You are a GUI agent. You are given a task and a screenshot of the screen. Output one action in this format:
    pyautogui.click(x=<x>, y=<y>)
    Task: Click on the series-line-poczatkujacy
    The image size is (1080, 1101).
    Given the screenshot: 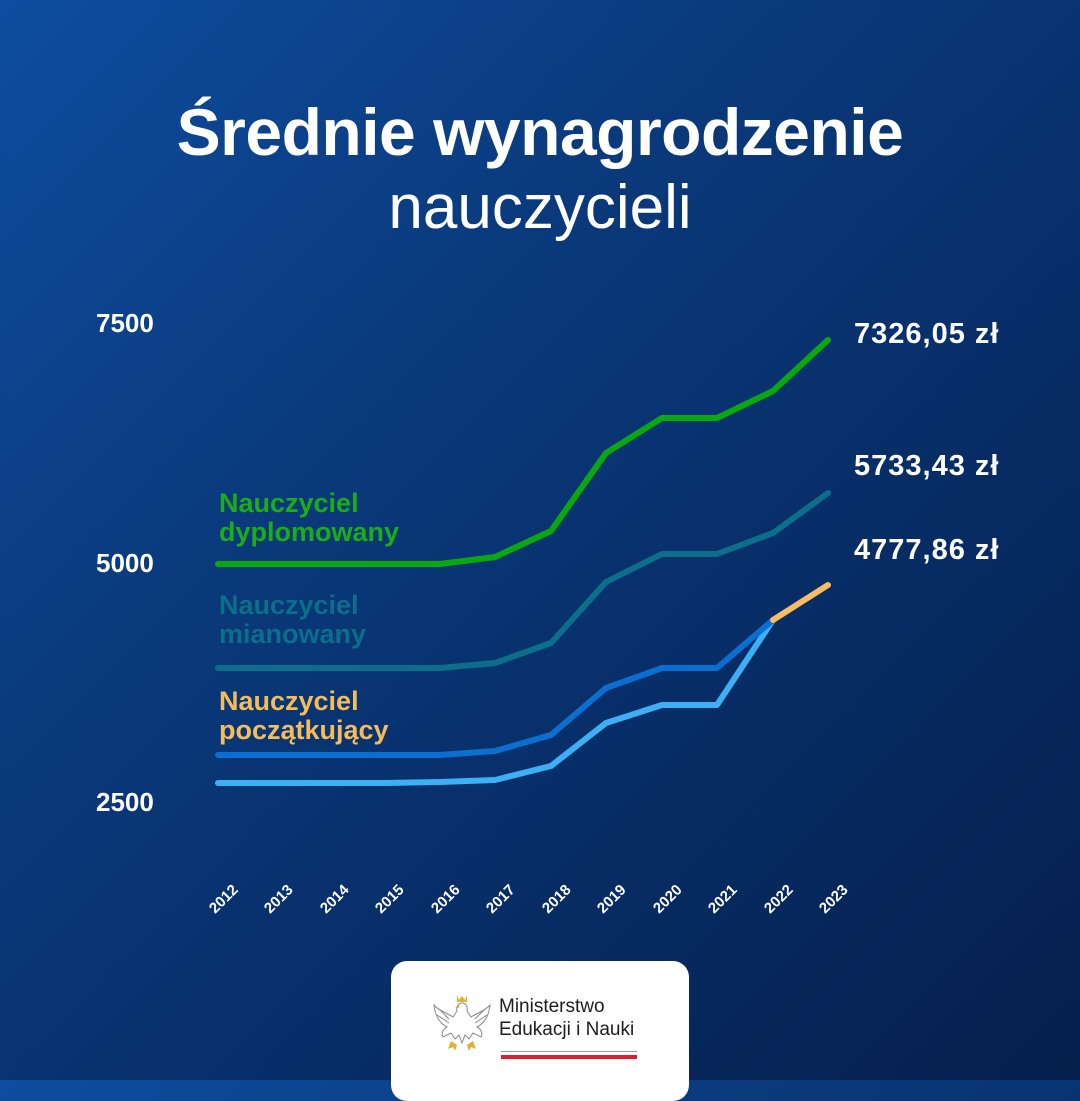 What is the action you would take?
    pyautogui.click(x=800, y=602)
    